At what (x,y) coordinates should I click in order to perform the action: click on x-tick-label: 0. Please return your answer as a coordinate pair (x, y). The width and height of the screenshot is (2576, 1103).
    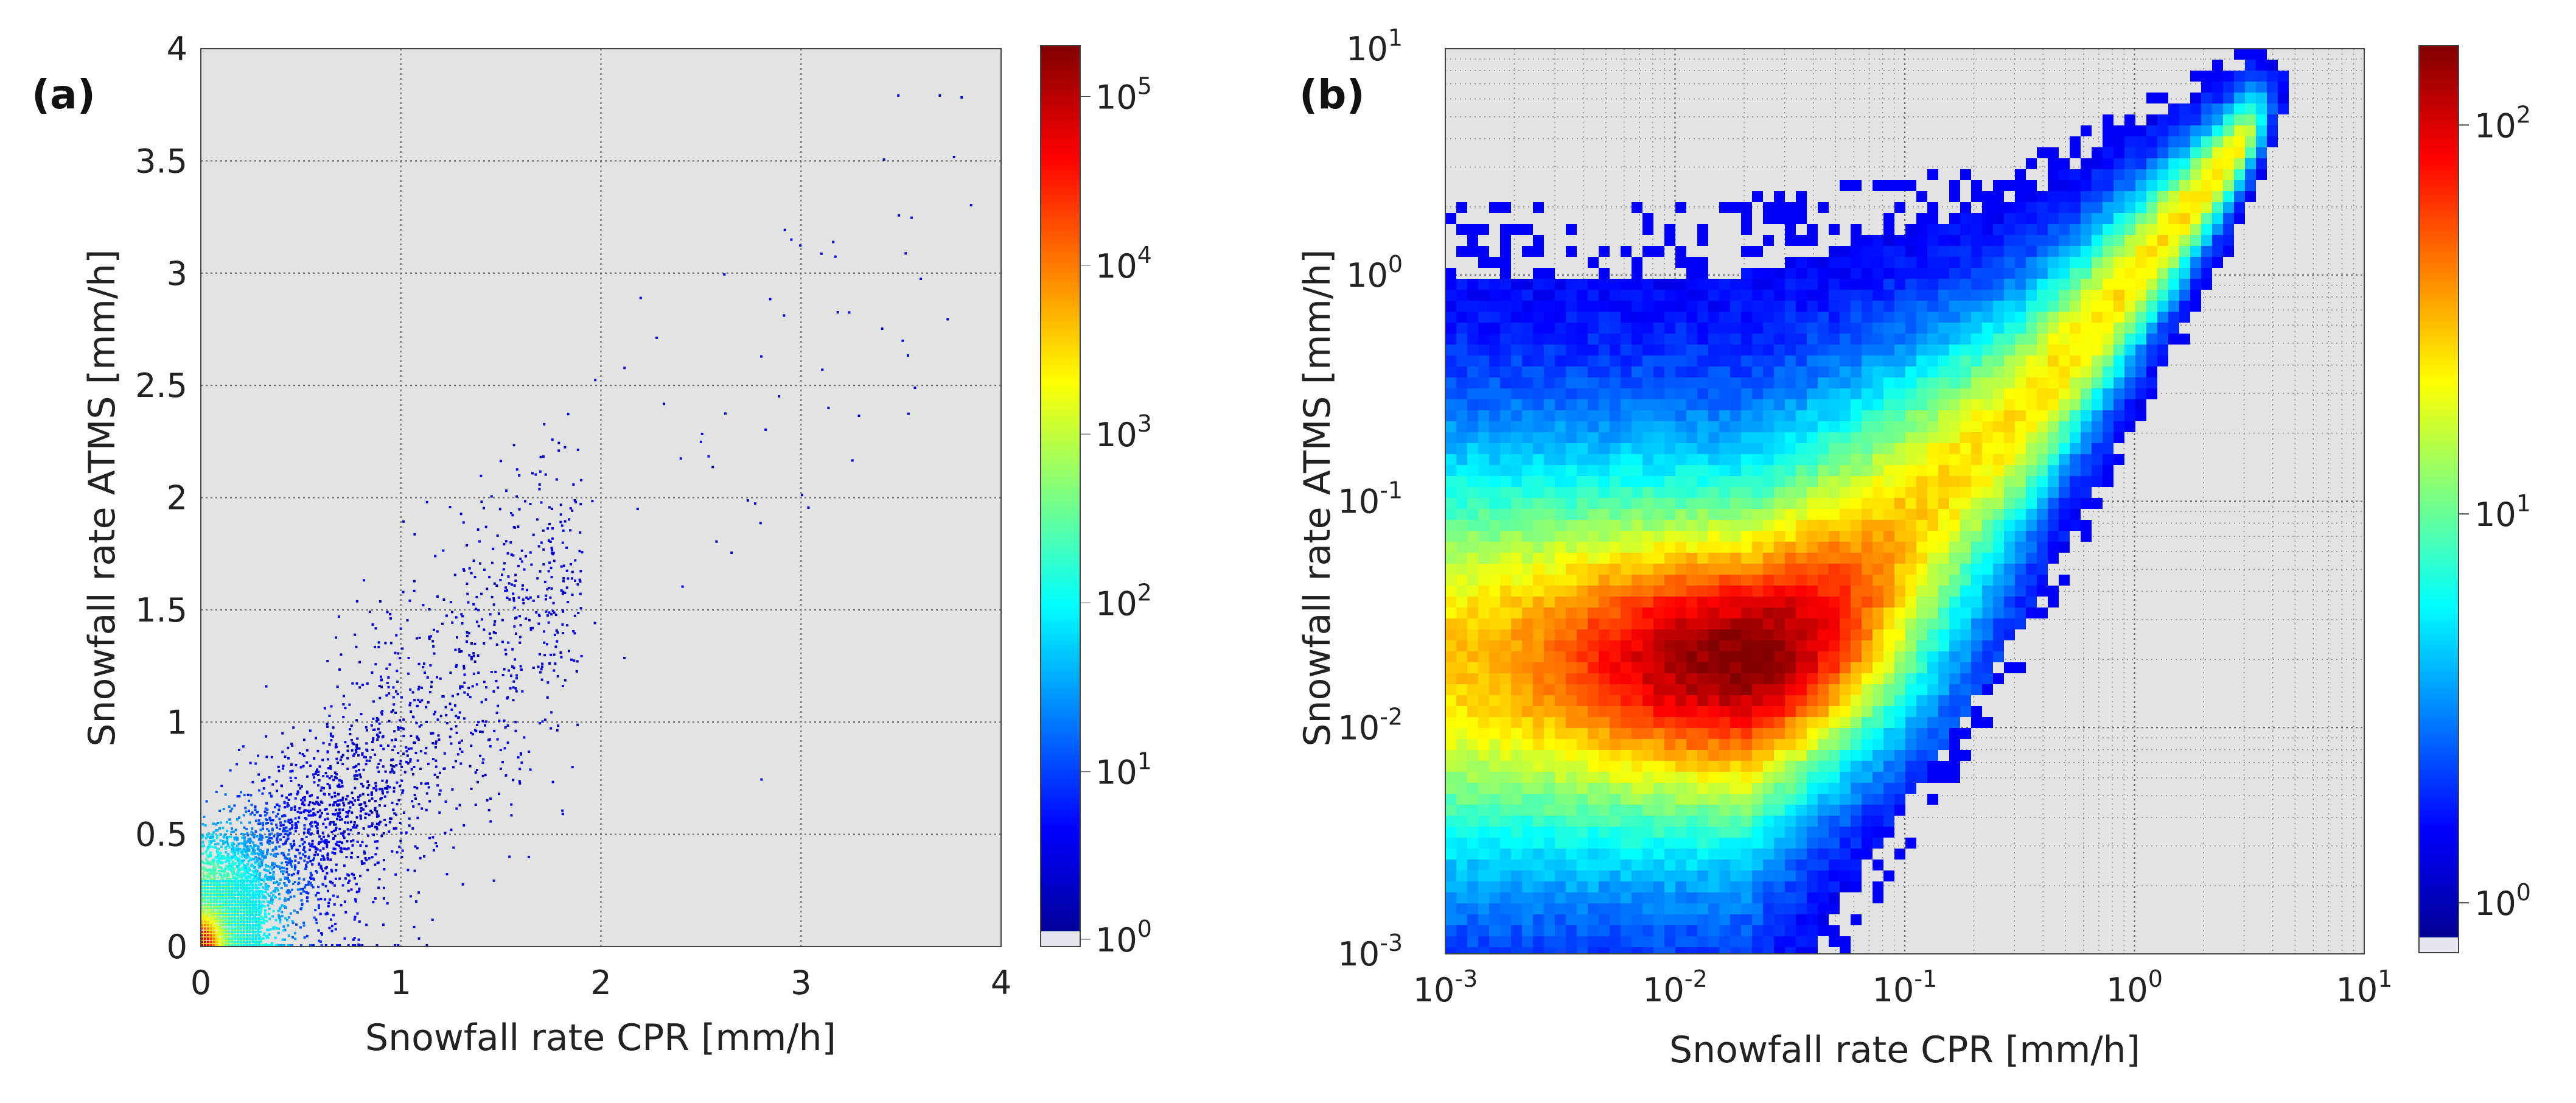
    Looking at the image, I should click on (200, 983).